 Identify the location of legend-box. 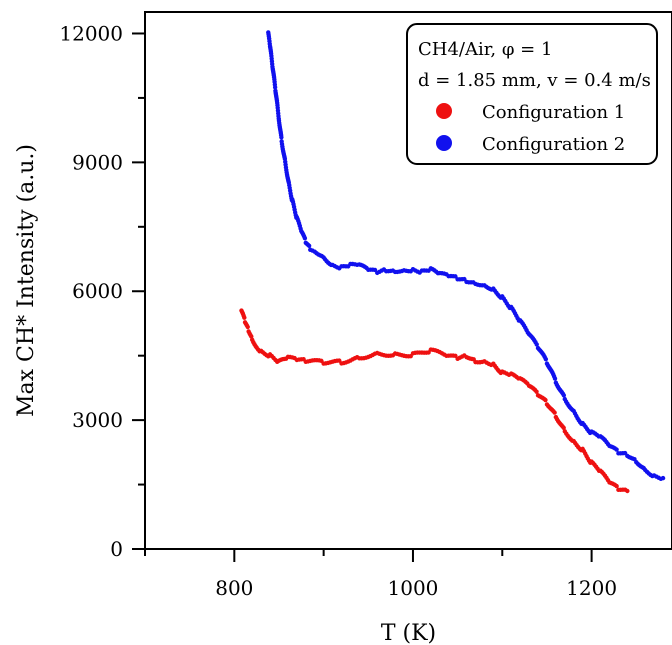
(532, 94).